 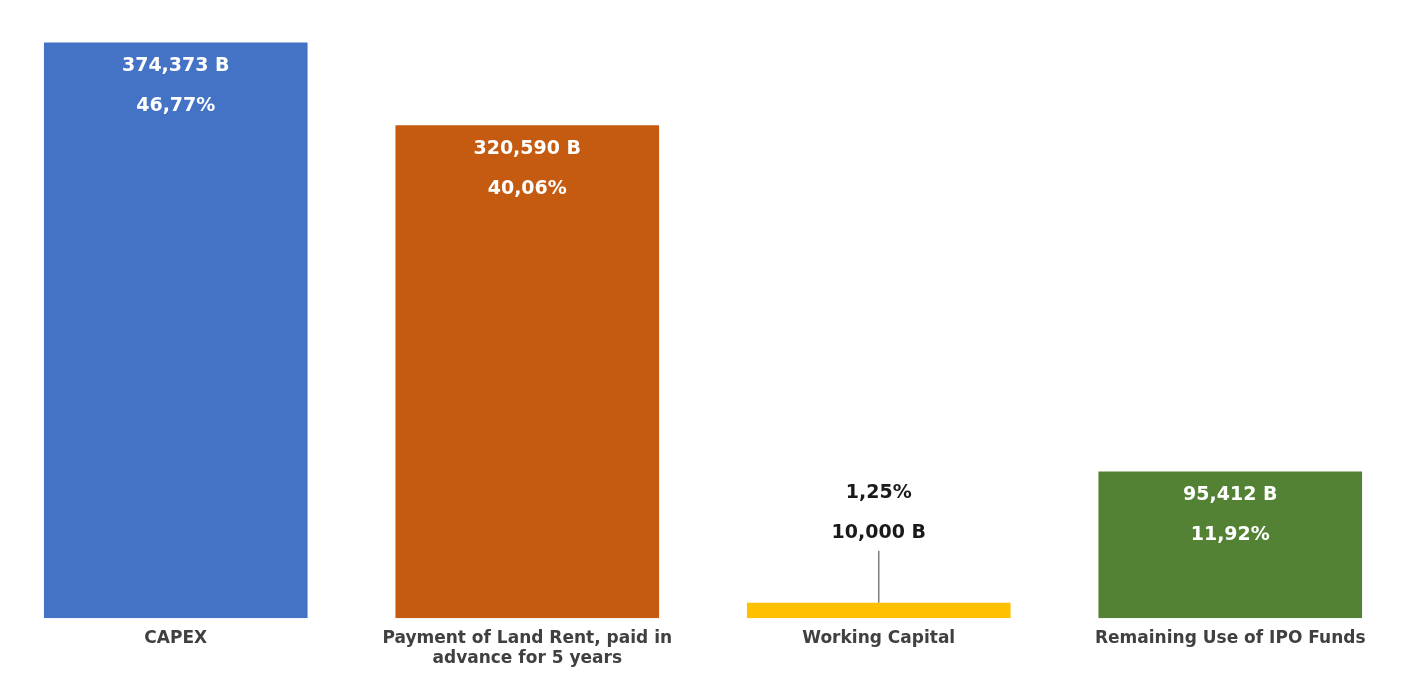 I want to click on data-label: 1,25% 10,000 B, so click(x=878, y=510).